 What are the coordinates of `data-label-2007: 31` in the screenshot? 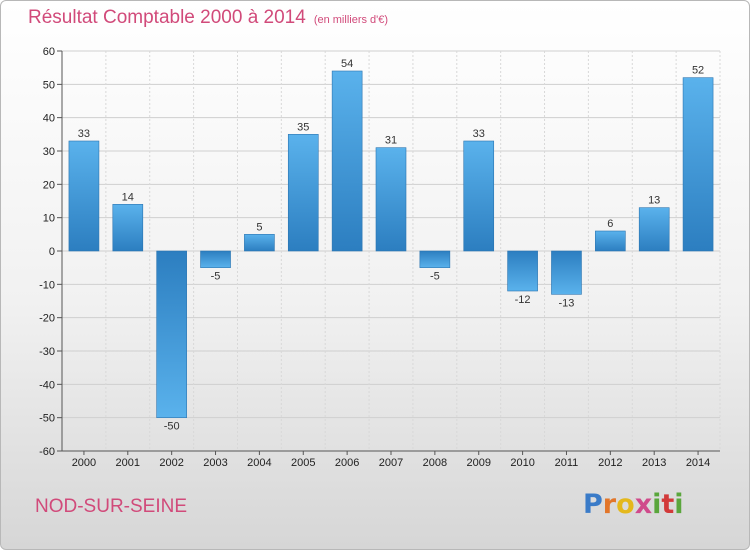 It's located at (391, 141).